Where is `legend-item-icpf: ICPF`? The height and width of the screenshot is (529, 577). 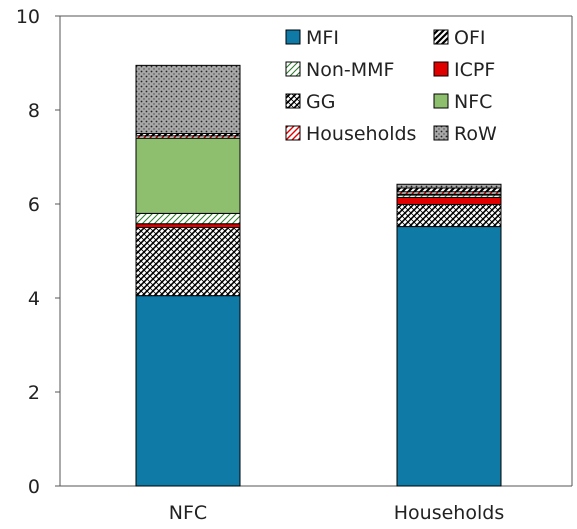 legend-item-icpf: ICPF is located at coordinates (464, 70).